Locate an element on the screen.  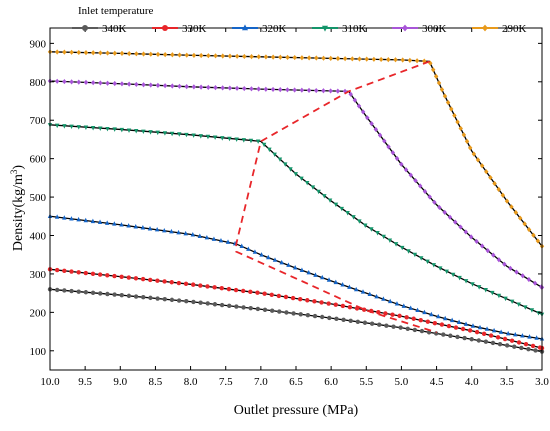
x-tick-label: 3.0 is located at coordinates (542, 382).